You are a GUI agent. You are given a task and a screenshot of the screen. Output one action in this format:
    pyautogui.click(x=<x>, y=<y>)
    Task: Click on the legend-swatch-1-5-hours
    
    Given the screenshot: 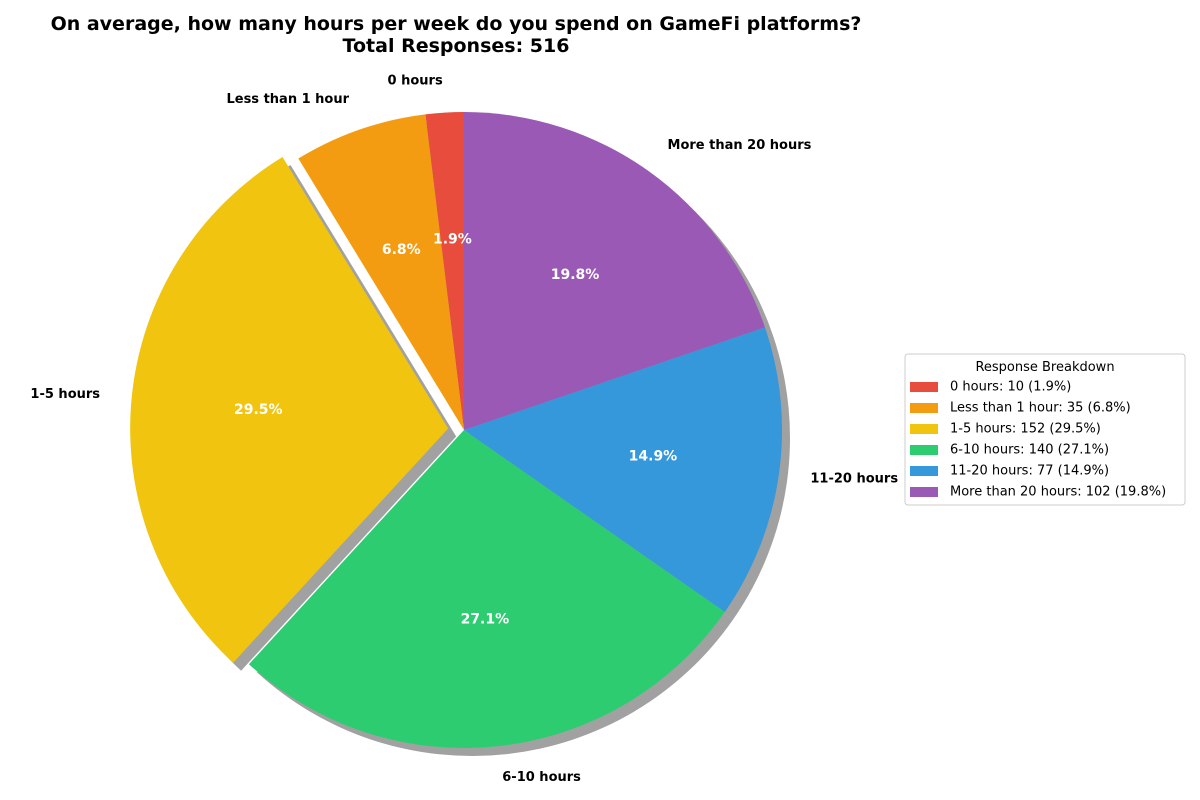 What is the action you would take?
    pyautogui.click(x=924, y=429)
    